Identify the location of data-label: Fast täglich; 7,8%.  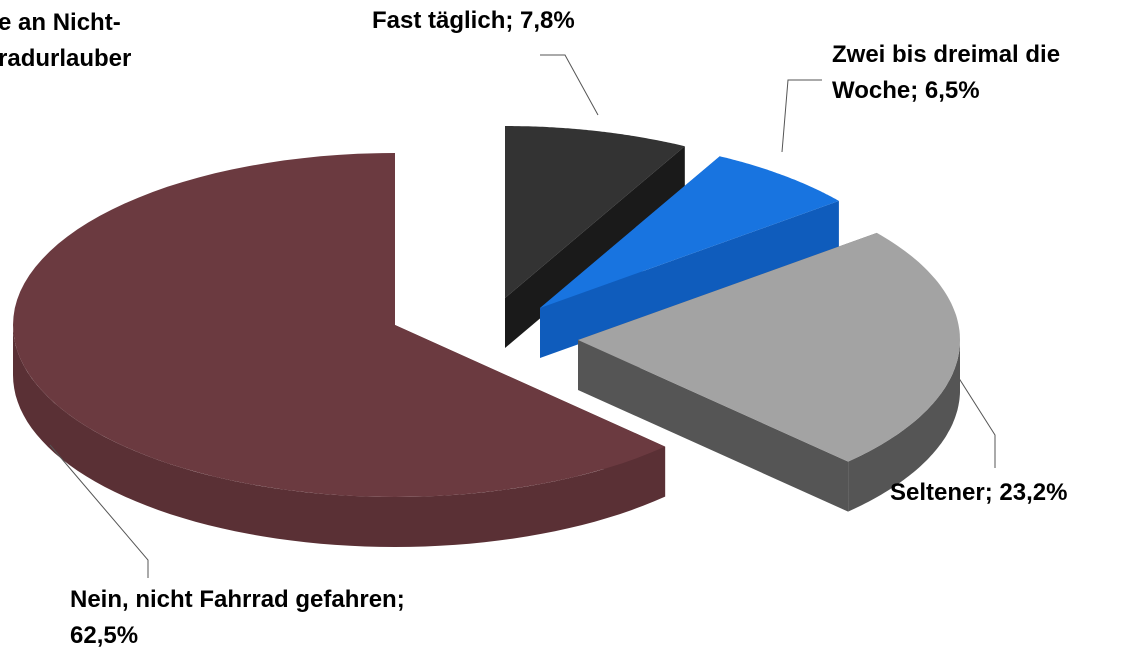
(473, 20).